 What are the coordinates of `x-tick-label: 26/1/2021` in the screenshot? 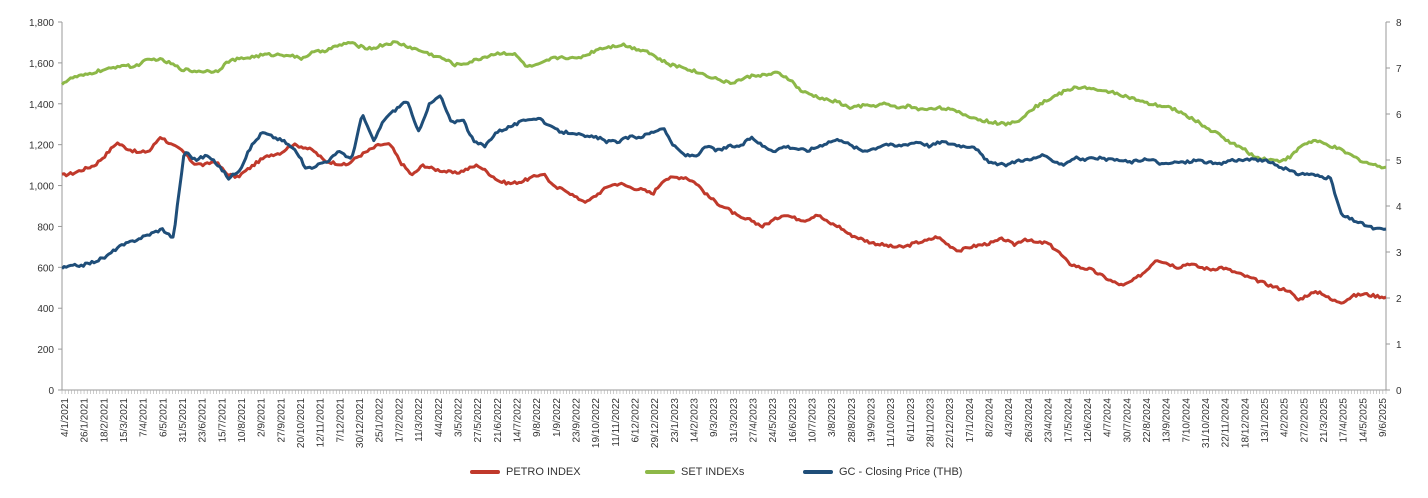 It's located at (85, 420).